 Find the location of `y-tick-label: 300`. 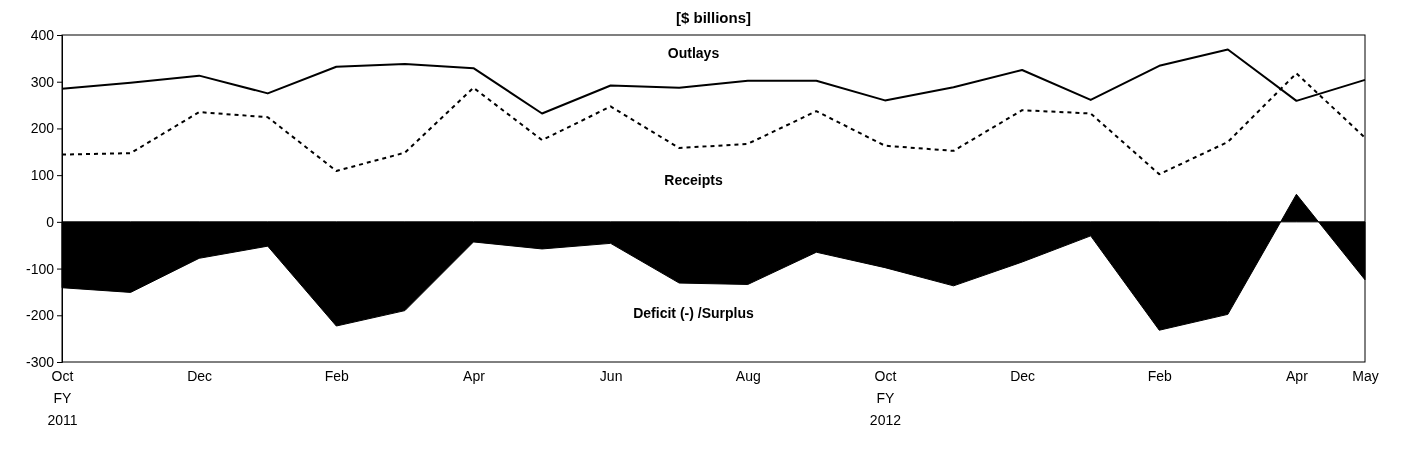

y-tick-label: 300 is located at coordinates (42, 81).